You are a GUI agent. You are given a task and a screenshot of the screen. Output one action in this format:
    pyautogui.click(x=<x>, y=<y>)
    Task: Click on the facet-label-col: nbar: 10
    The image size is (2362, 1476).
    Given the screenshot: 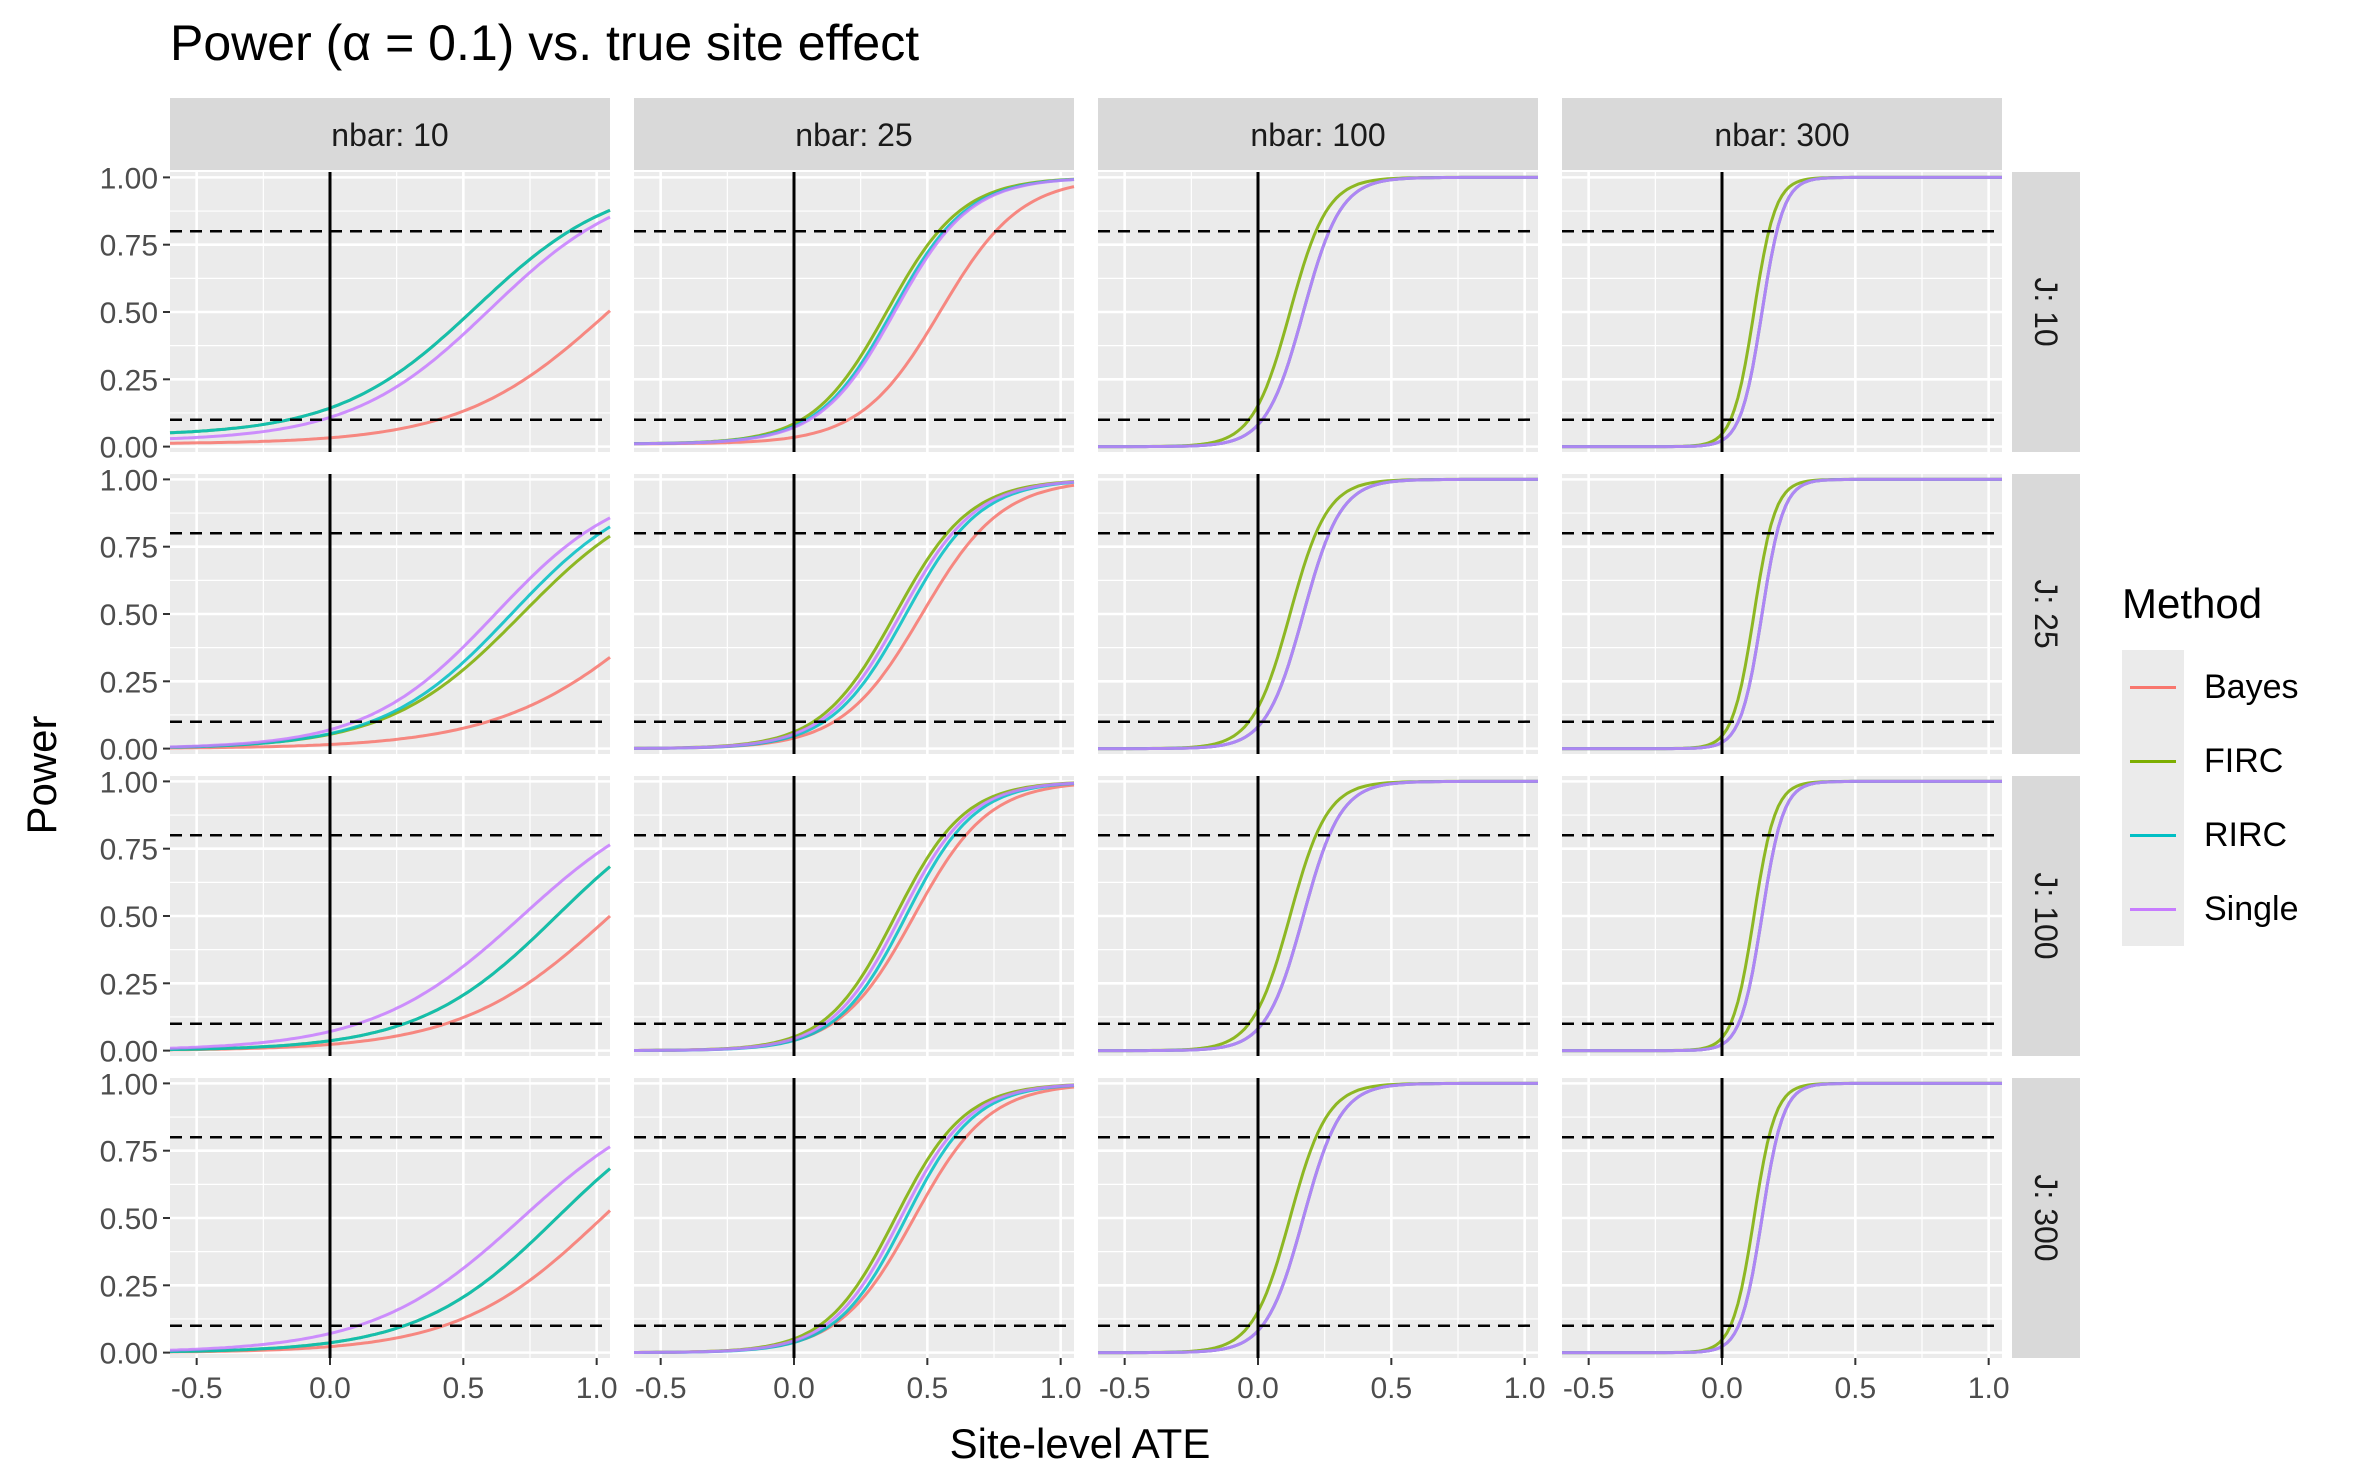 What is the action you would take?
    pyautogui.click(x=389, y=135)
    